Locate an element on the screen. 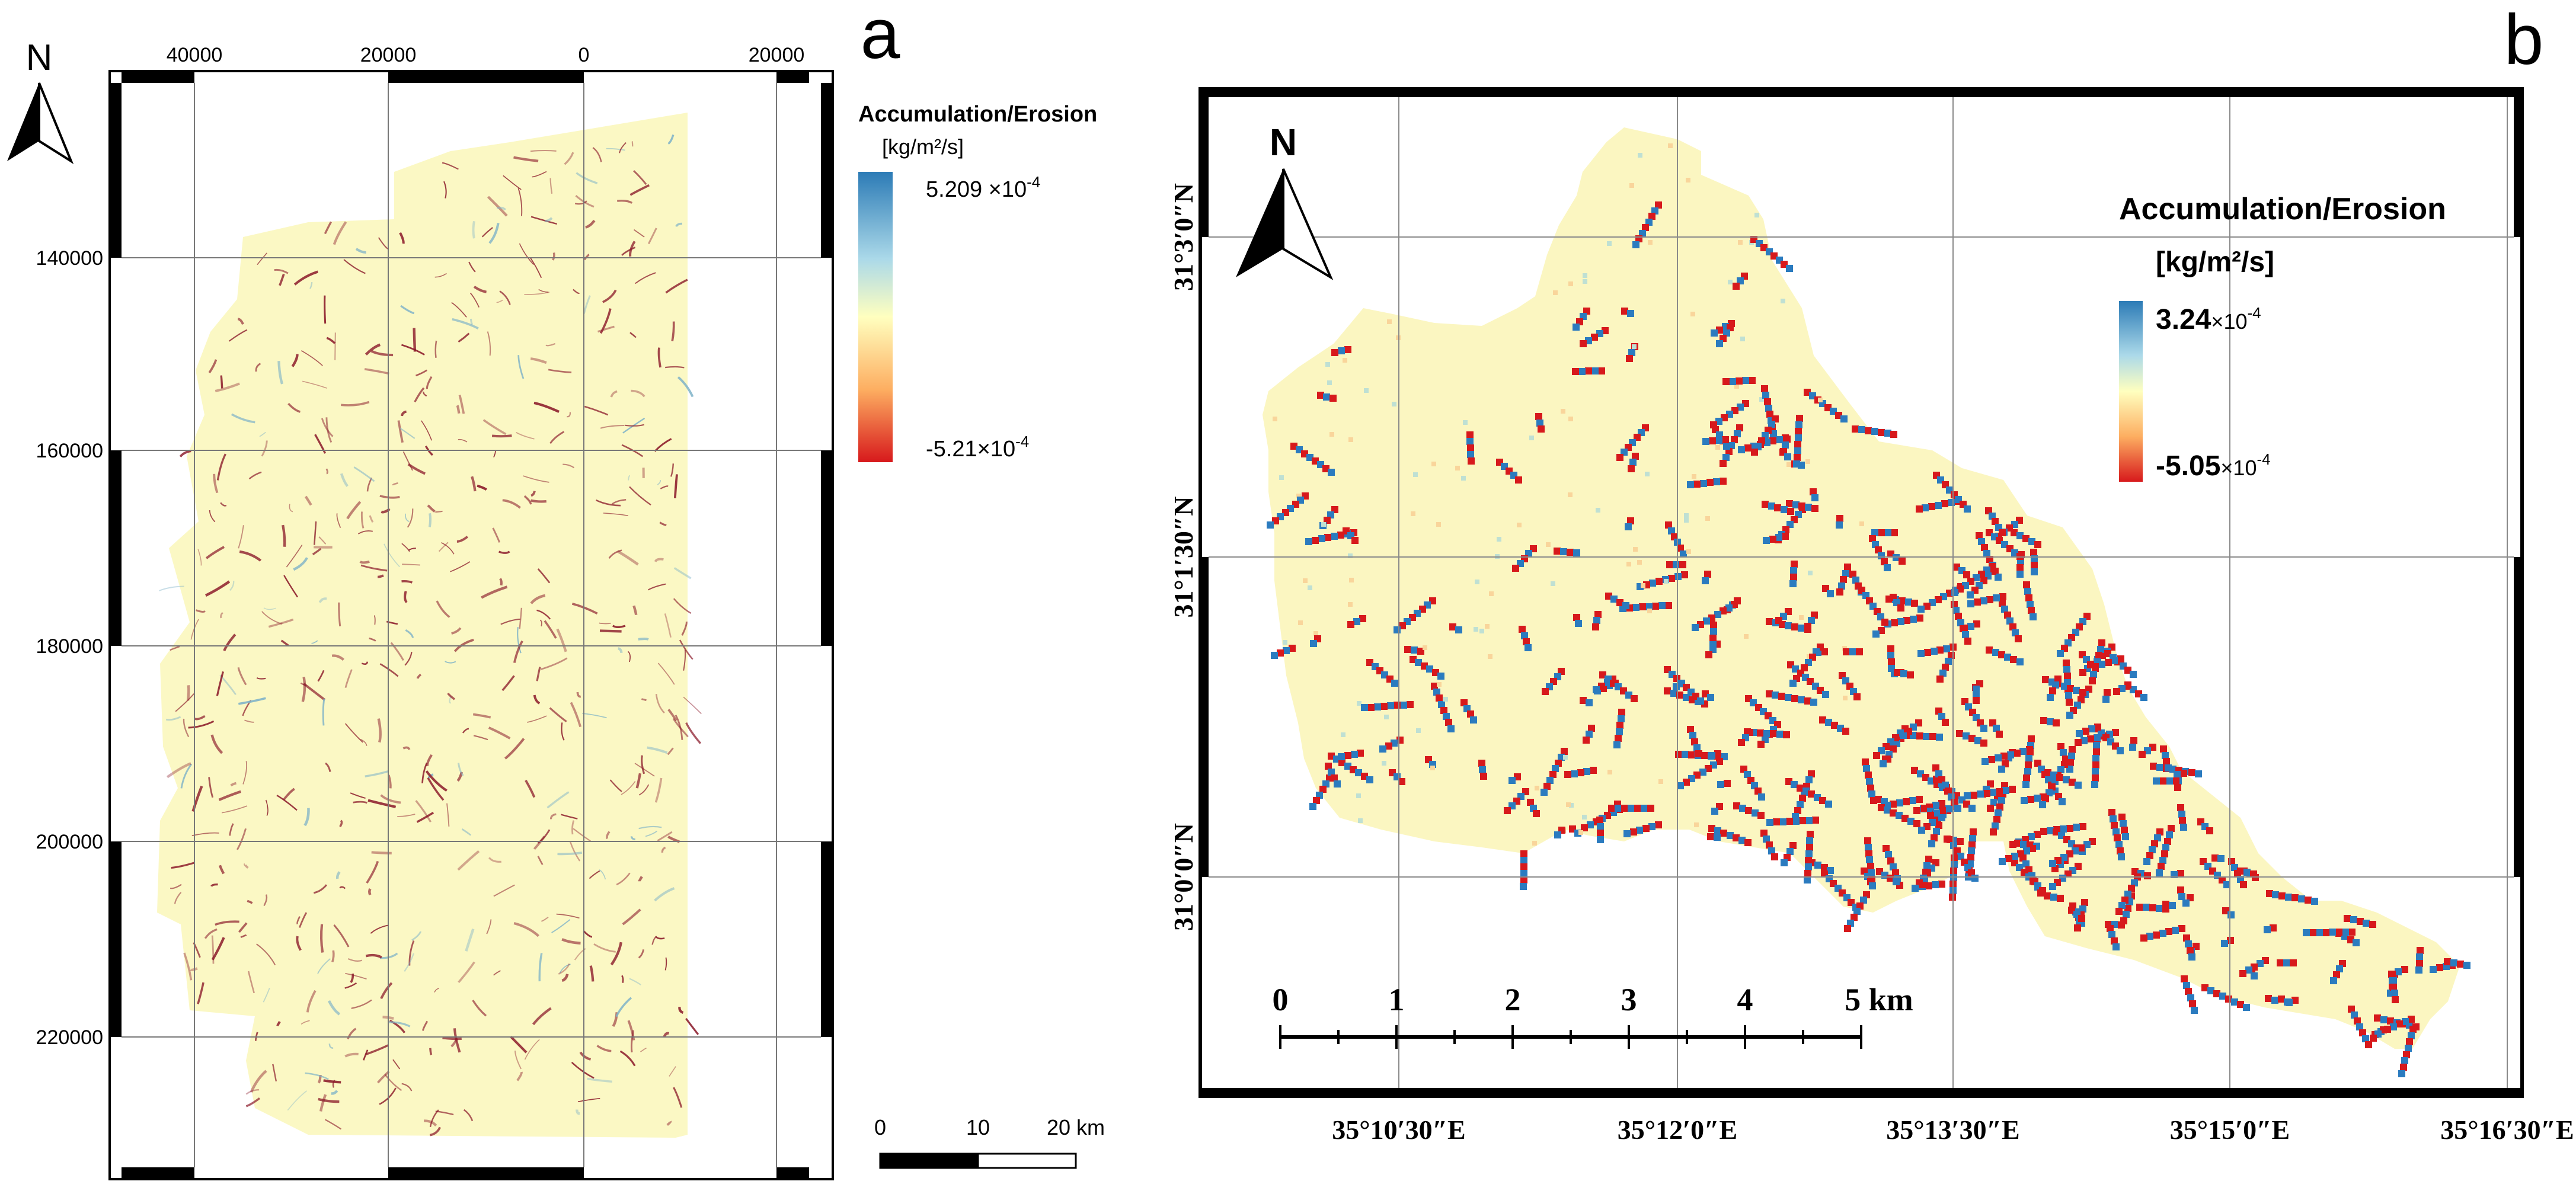 The height and width of the screenshot is (1194, 2576). legend-units: [kg/m²/s] is located at coordinates (923, 147).